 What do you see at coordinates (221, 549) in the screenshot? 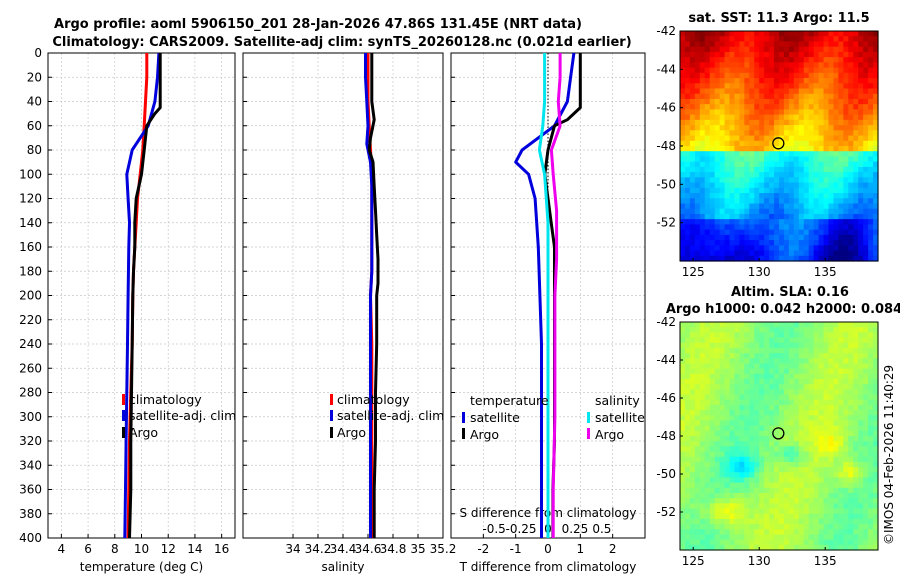
I see `x-tick-label: 16` at bounding box center [221, 549].